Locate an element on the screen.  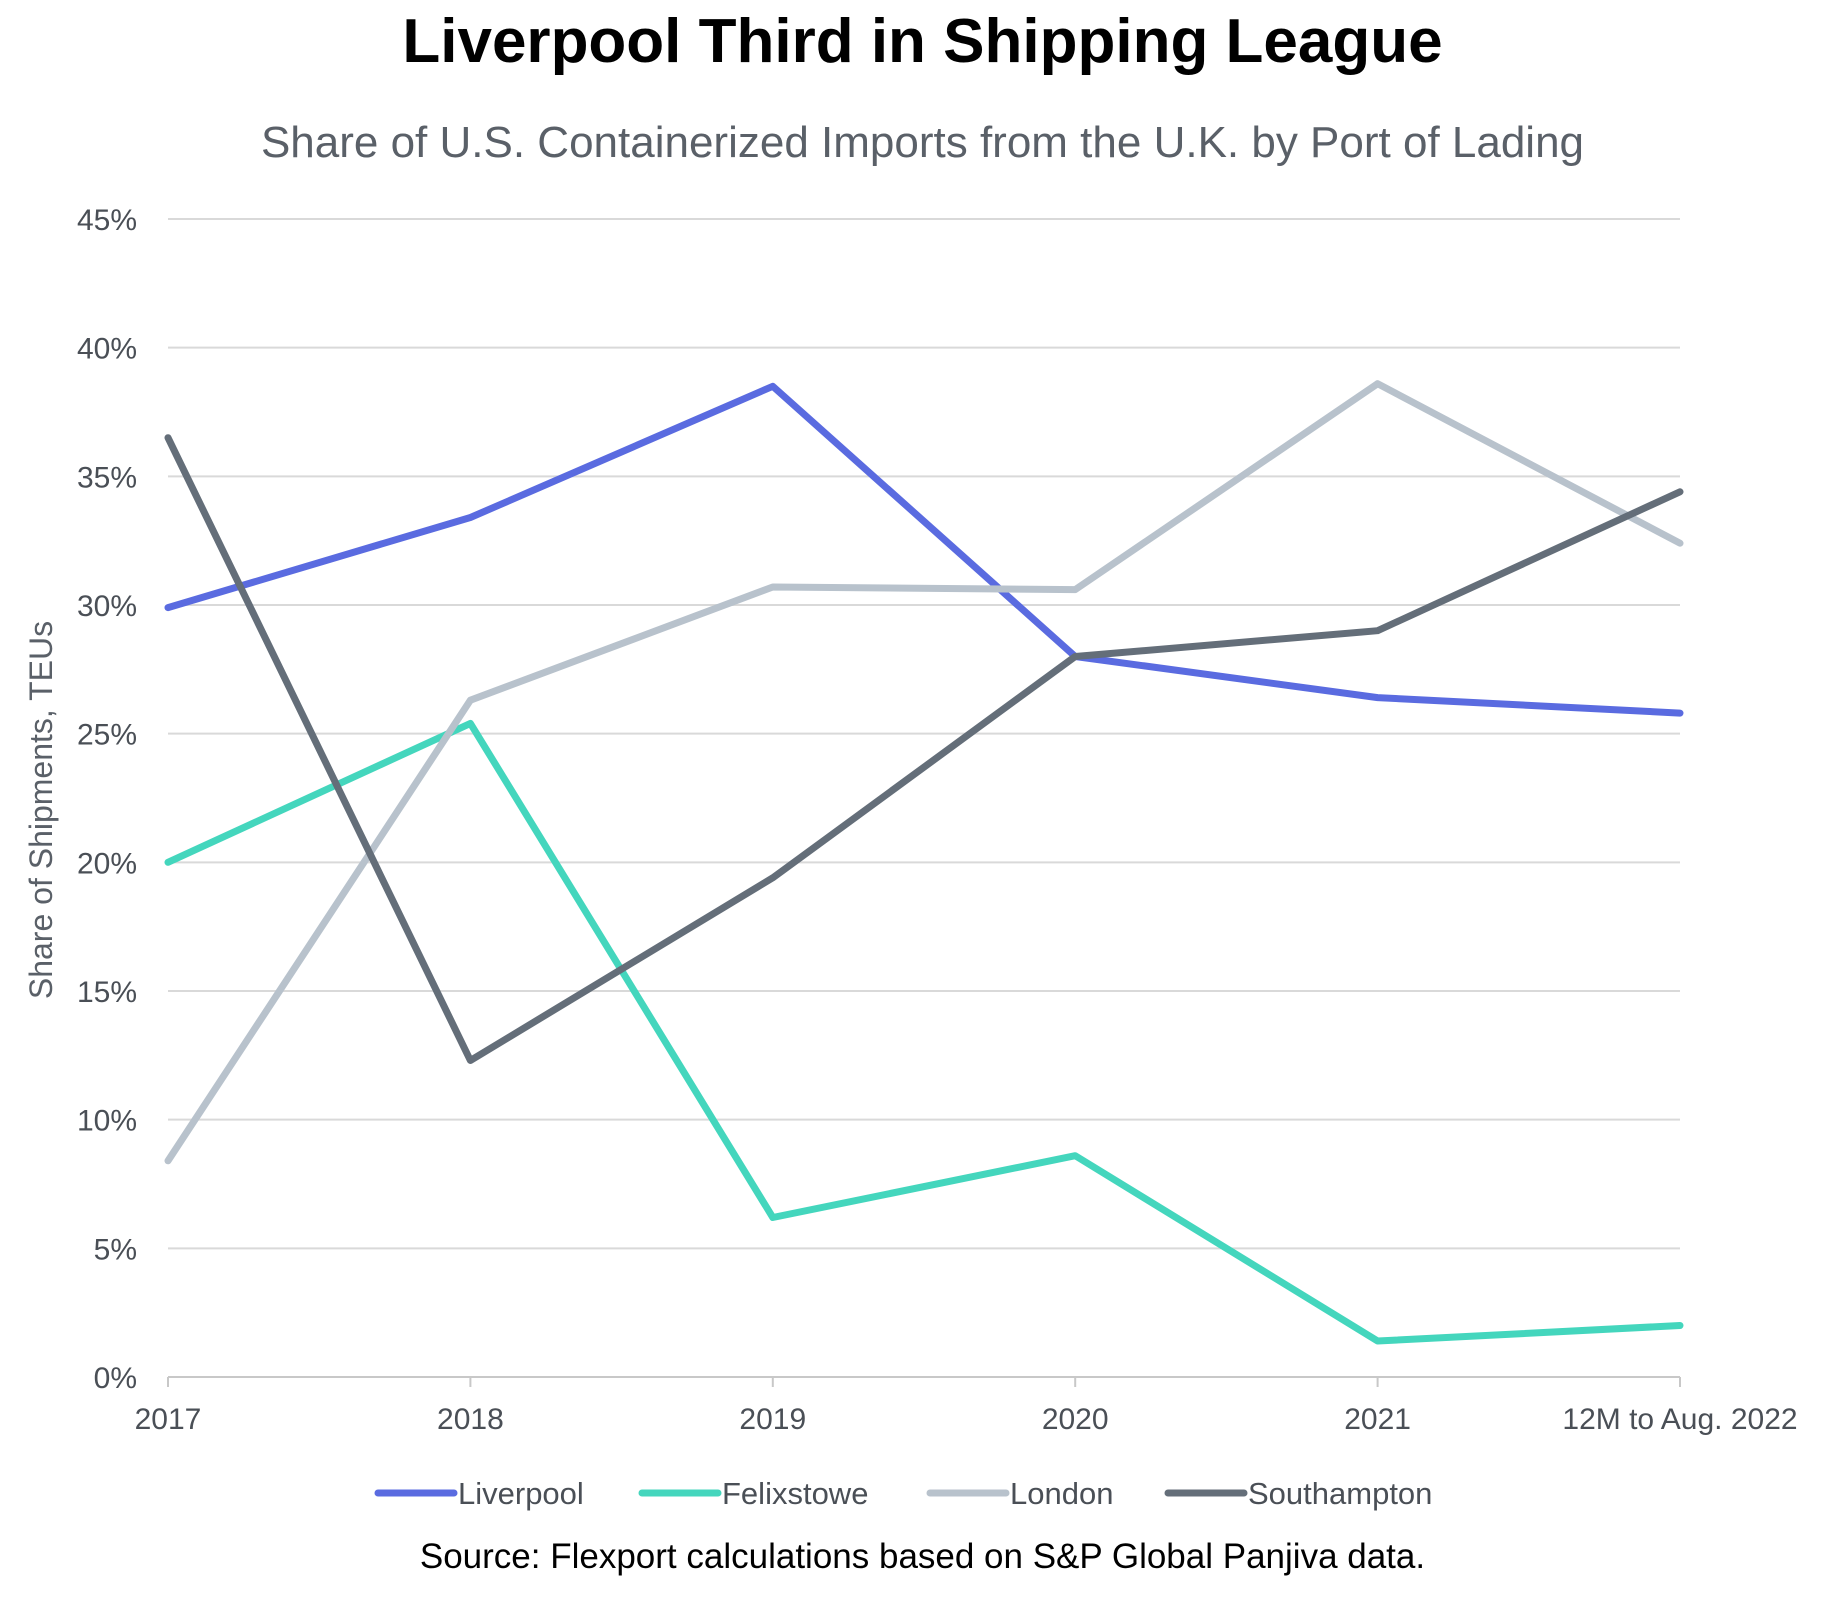
y-tick-label: 35% is located at coordinates (107, 477).